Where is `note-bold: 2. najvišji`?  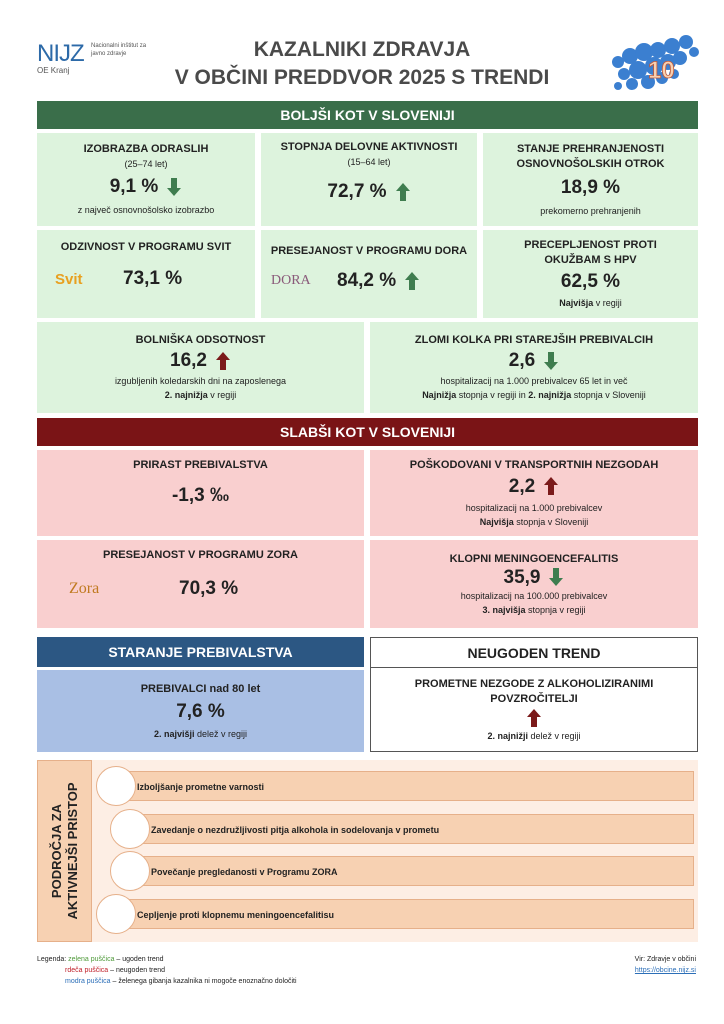
note-bold: 2. najvišji is located at coordinates (174, 733).